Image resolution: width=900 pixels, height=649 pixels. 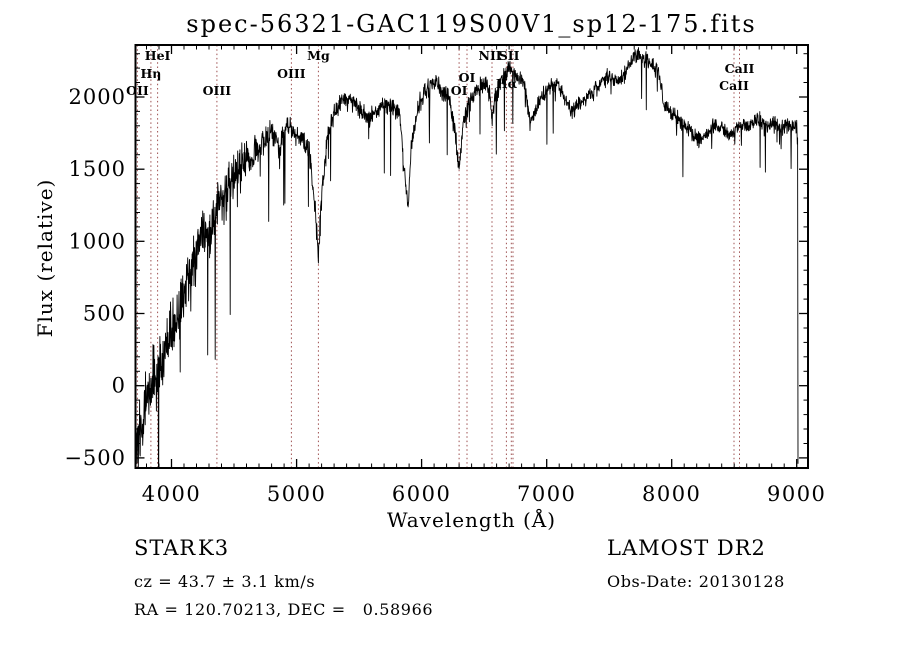 What do you see at coordinates (696, 581) in the screenshot?
I see `obs-date-label: Obs-Date: 20130128` at bounding box center [696, 581].